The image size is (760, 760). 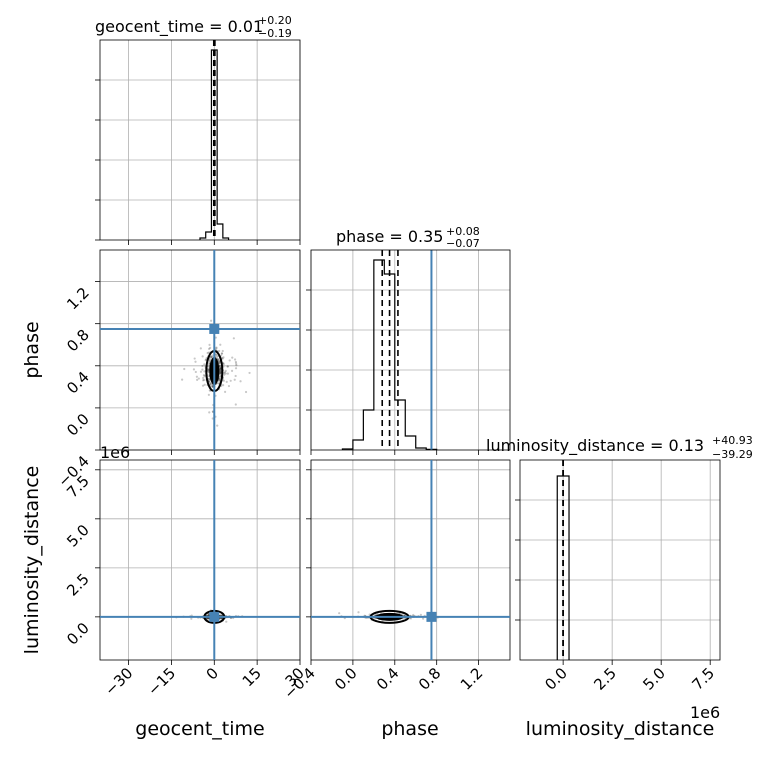 I want to click on title-geocent-time-main: geocent_time = 0.01, so click(x=179, y=27).